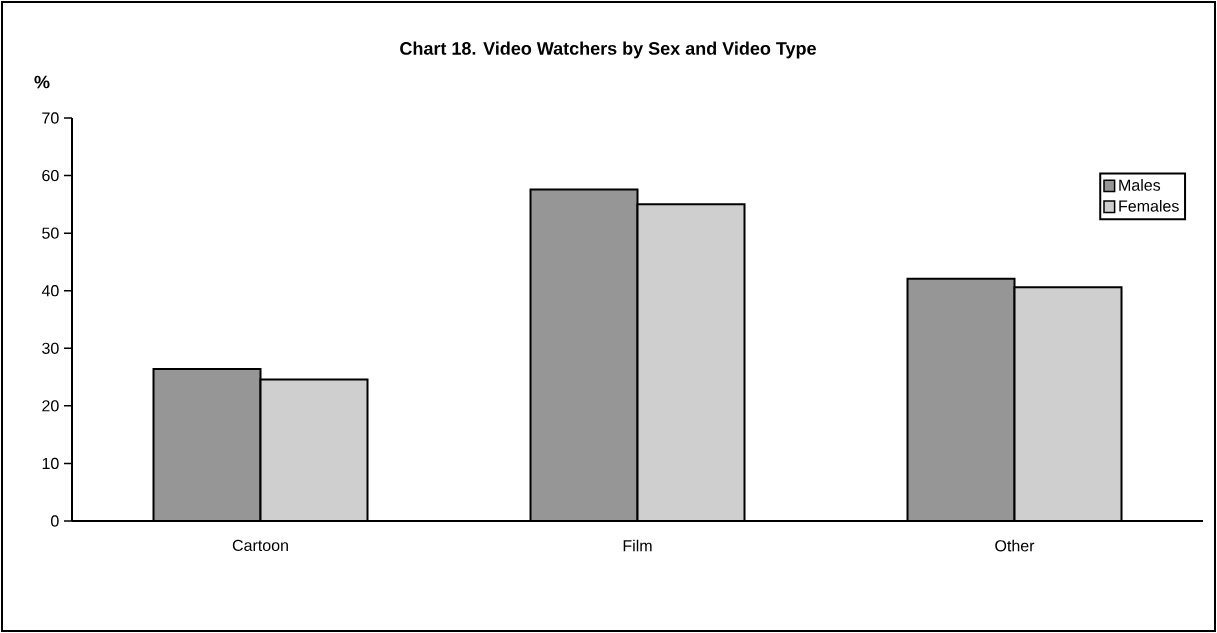  What do you see at coordinates (50, 406) in the screenshot?
I see `y-tick-label: 20` at bounding box center [50, 406].